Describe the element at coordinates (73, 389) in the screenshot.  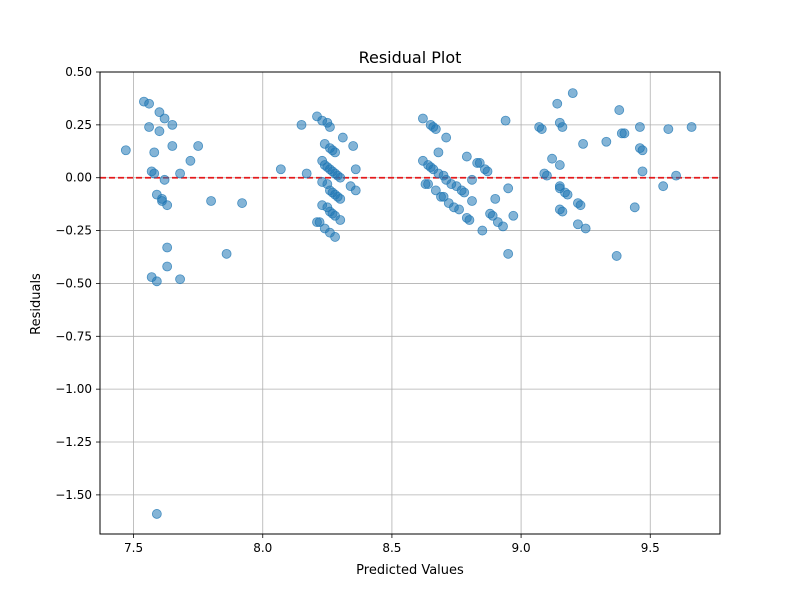
I see `y-tick-label: −1.00` at that location.